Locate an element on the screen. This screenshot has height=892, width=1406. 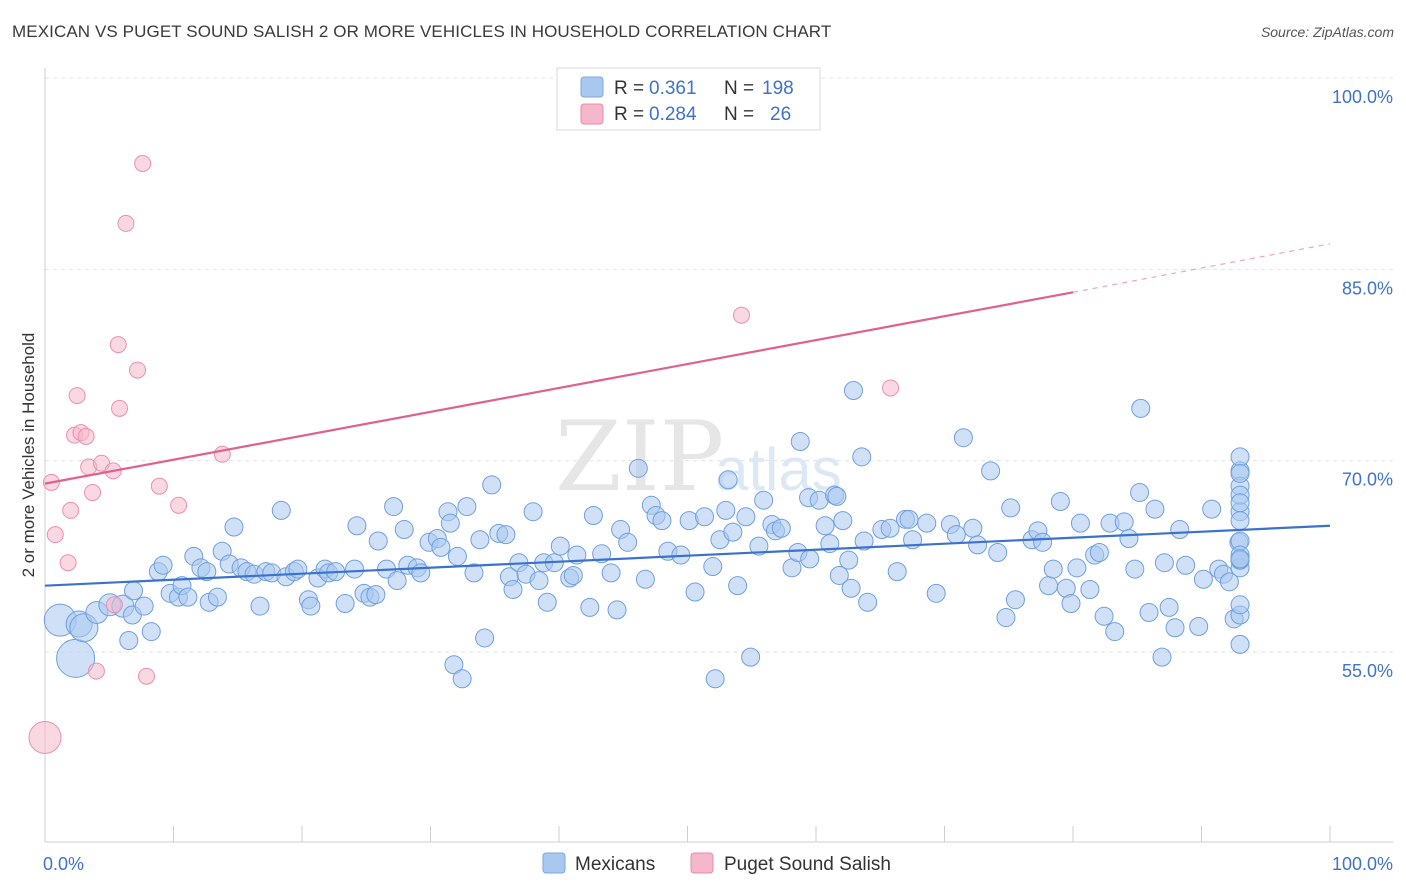
legend-n-value-2: 26 is located at coordinates (780, 114).